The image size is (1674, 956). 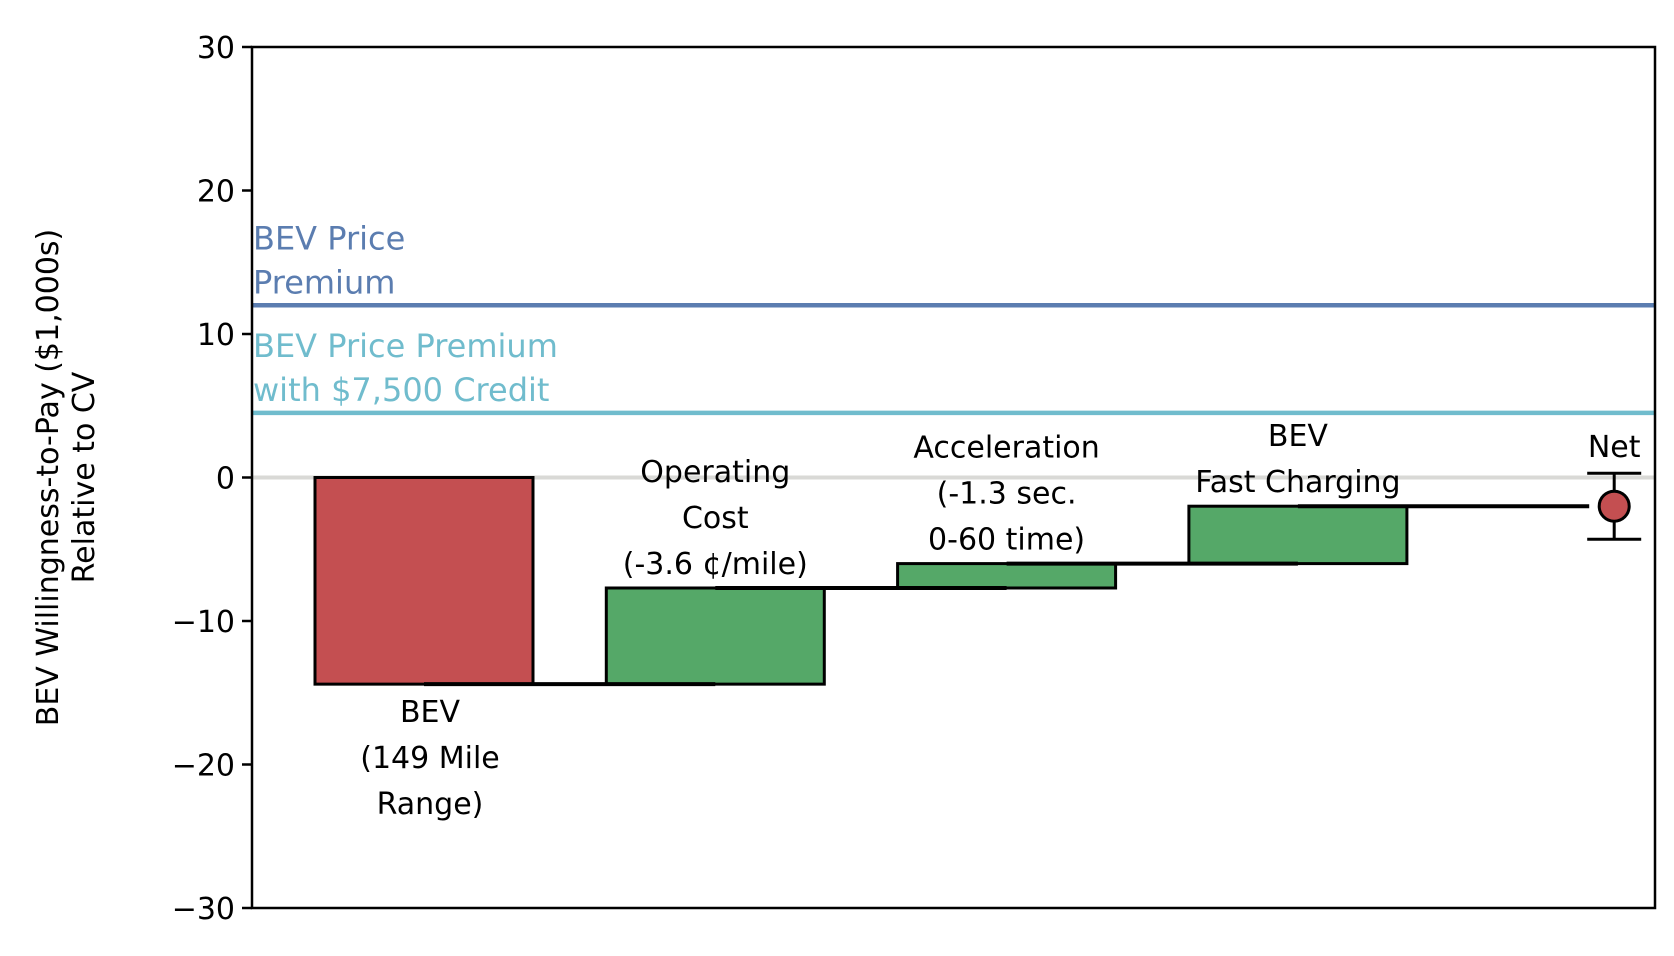 What do you see at coordinates (203, 909) in the screenshot?
I see `y-tick-label-7: −30` at bounding box center [203, 909].